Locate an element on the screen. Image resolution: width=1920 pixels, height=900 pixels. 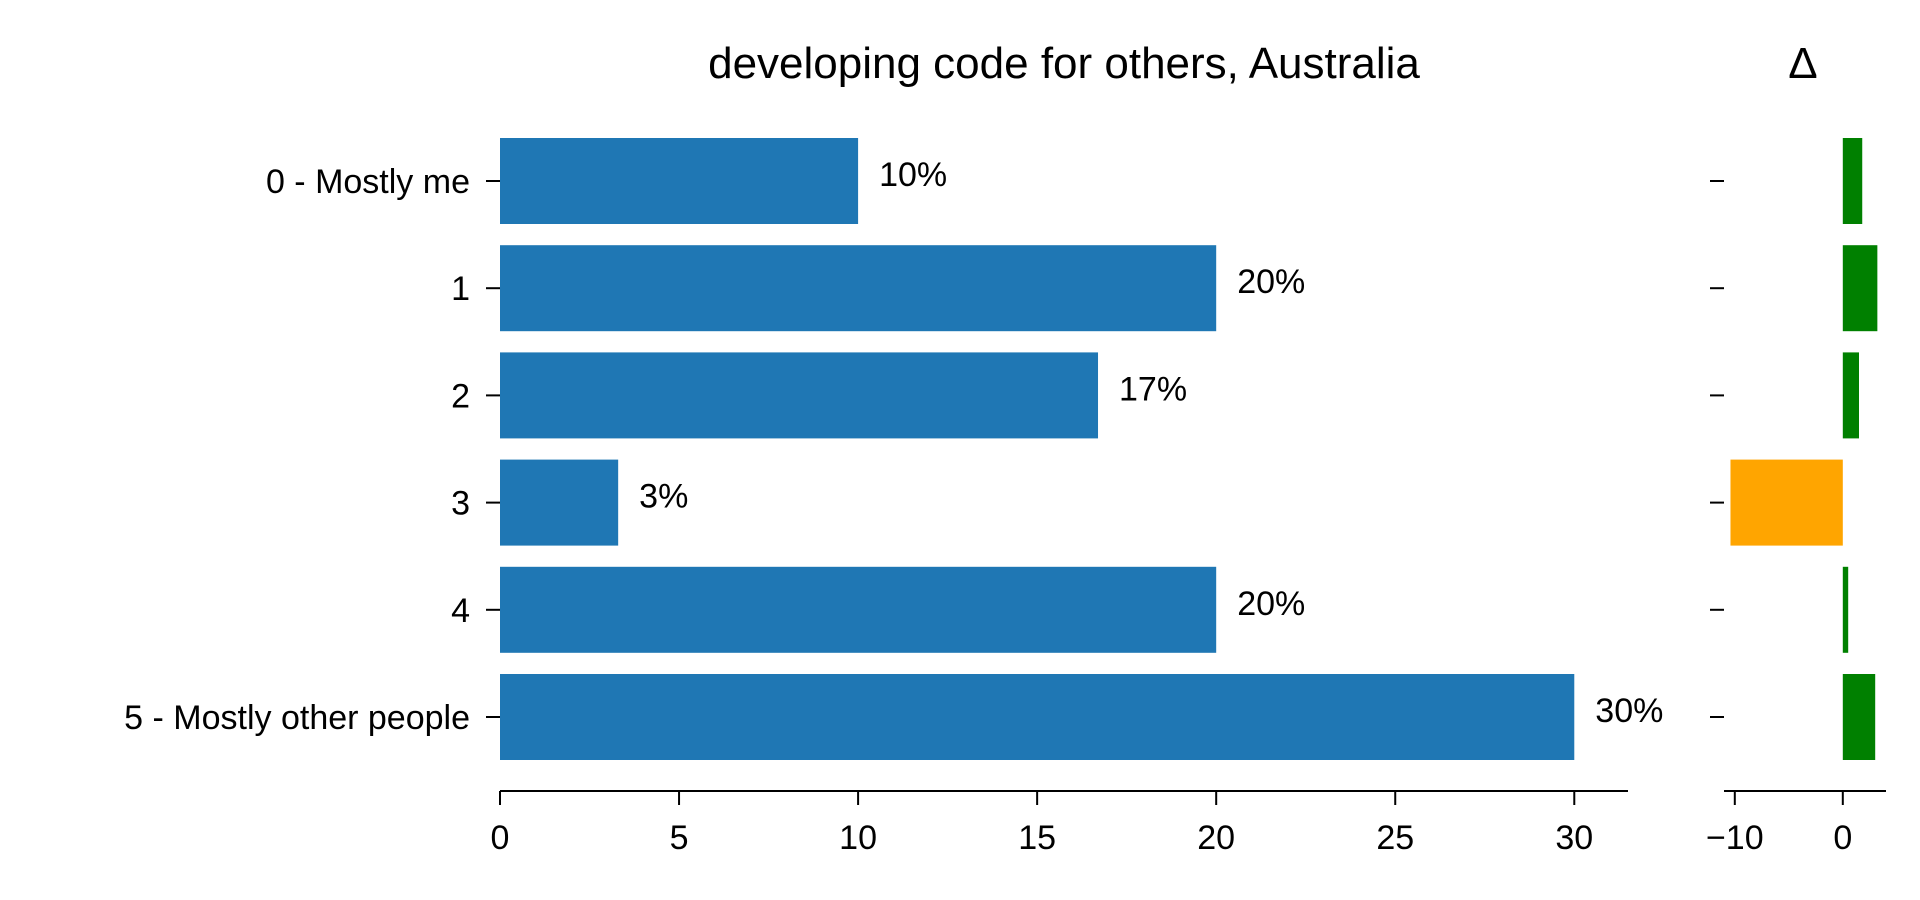
delta-chart-title: Δ is located at coordinates (1802, 63).